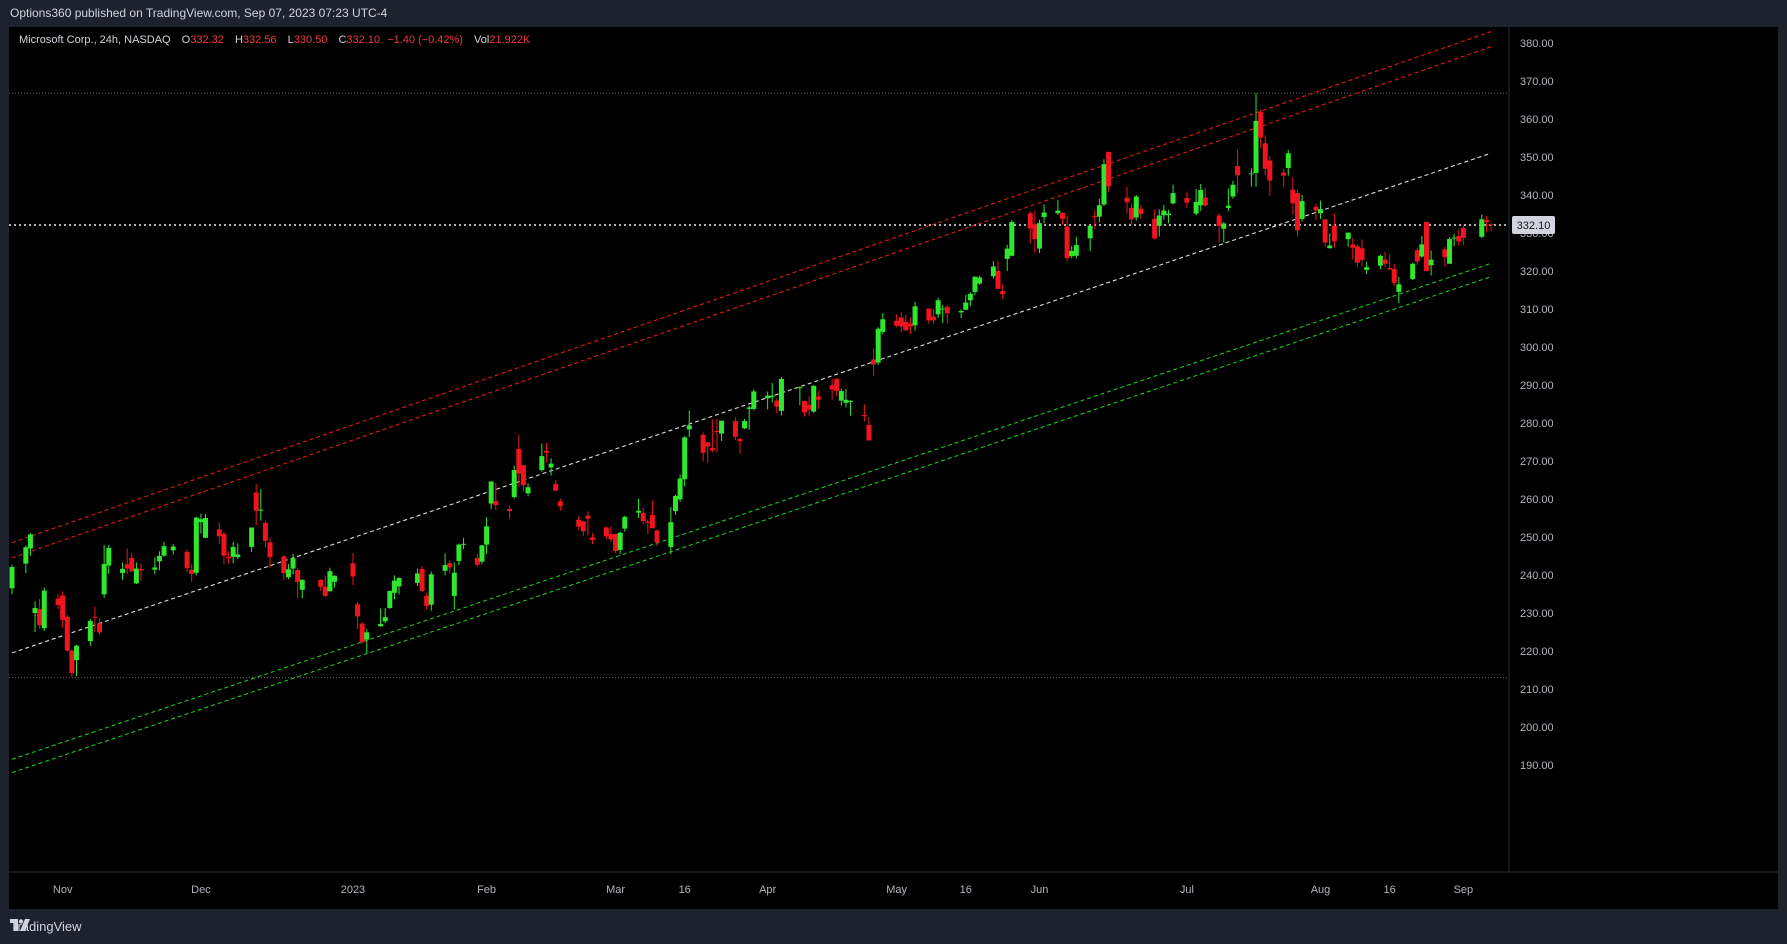 This screenshot has width=1787, height=944. I want to click on tradingview-logo: TradingView, so click(46, 926).